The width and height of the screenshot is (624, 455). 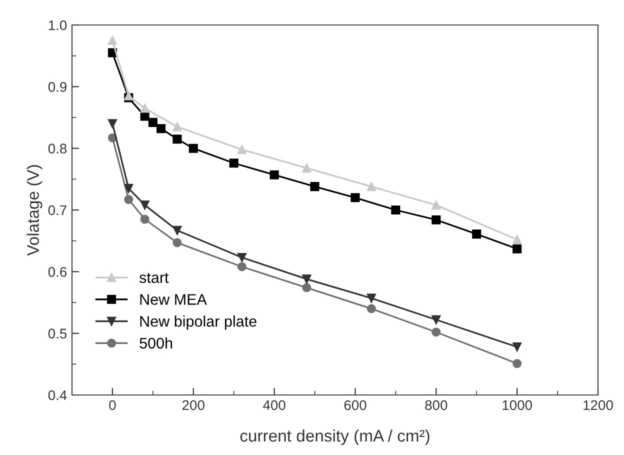 I want to click on x-tick-label: 800, so click(x=436, y=405).